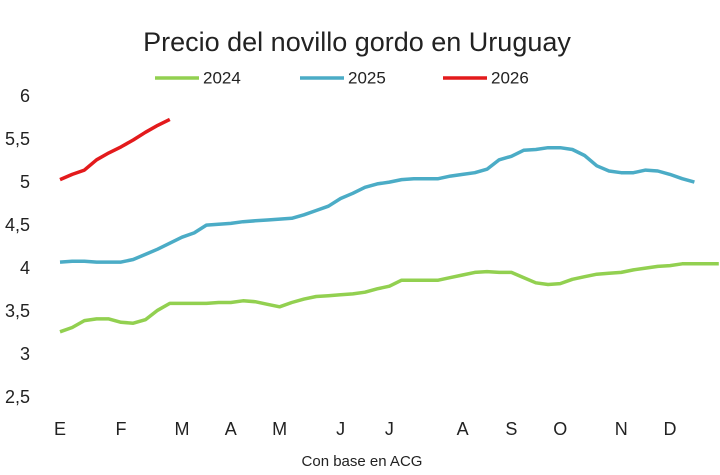 The image size is (720, 475). What do you see at coordinates (670, 429) in the screenshot?
I see `x-tick-label: D` at bounding box center [670, 429].